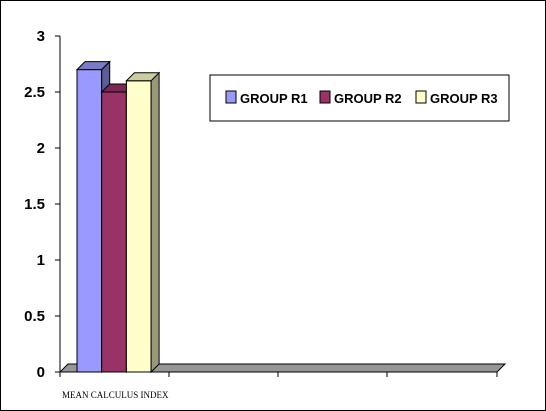 The height and width of the screenshot is (411, 546). I want to click on y-tick-label: 1.5, so click(34, 204).